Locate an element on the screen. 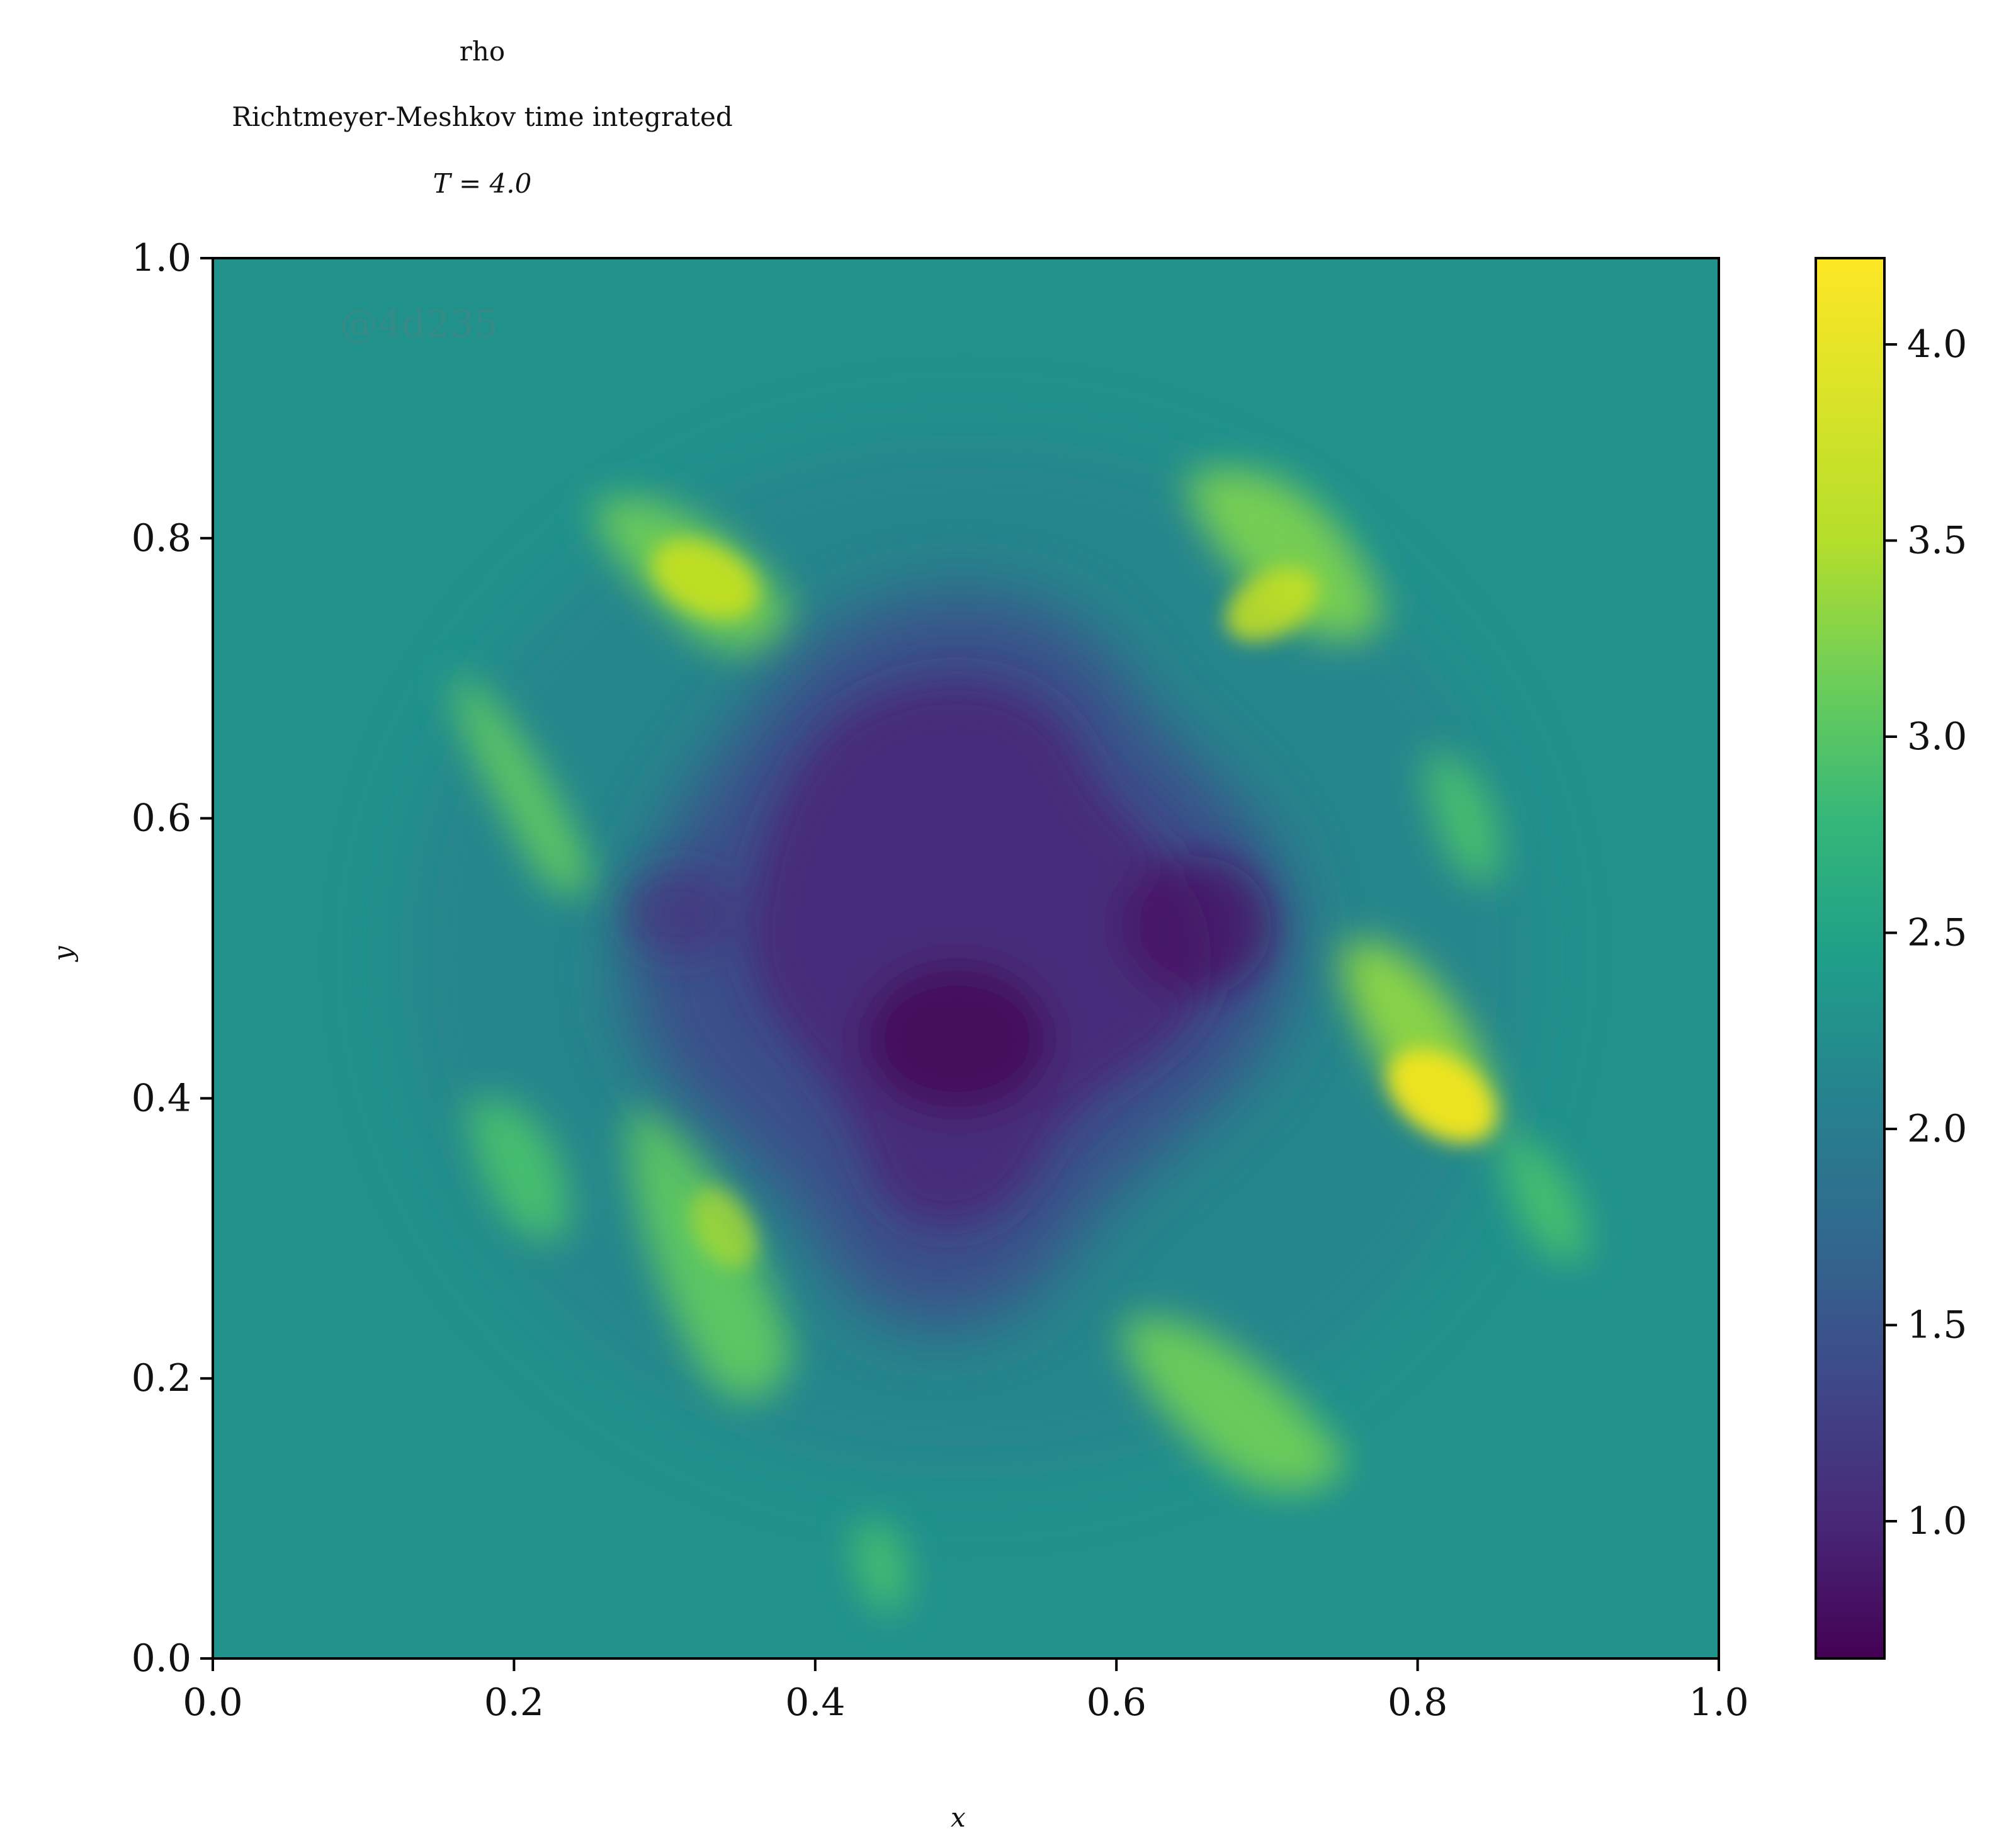 The height and width of the screenshot is (1848, 2016). x-tick-label: 0.6 is located at coordinates (1116, 1703).